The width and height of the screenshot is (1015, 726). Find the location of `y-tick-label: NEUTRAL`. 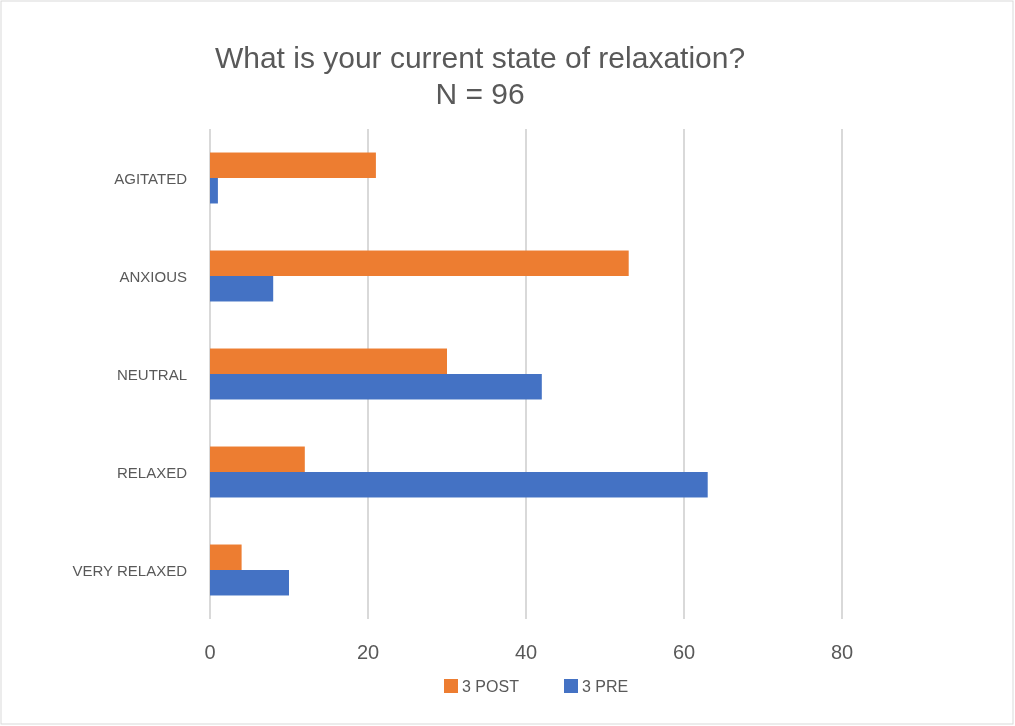

y-tick-label: NEUTRAL is located at coordinates (151, 374).